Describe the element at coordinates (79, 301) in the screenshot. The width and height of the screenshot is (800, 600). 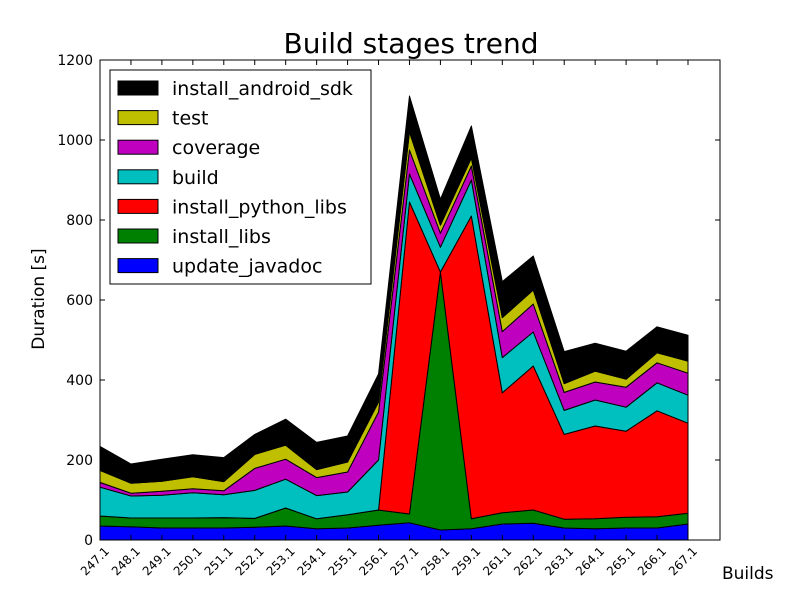
I see `y-tick-label: 600` at that location.